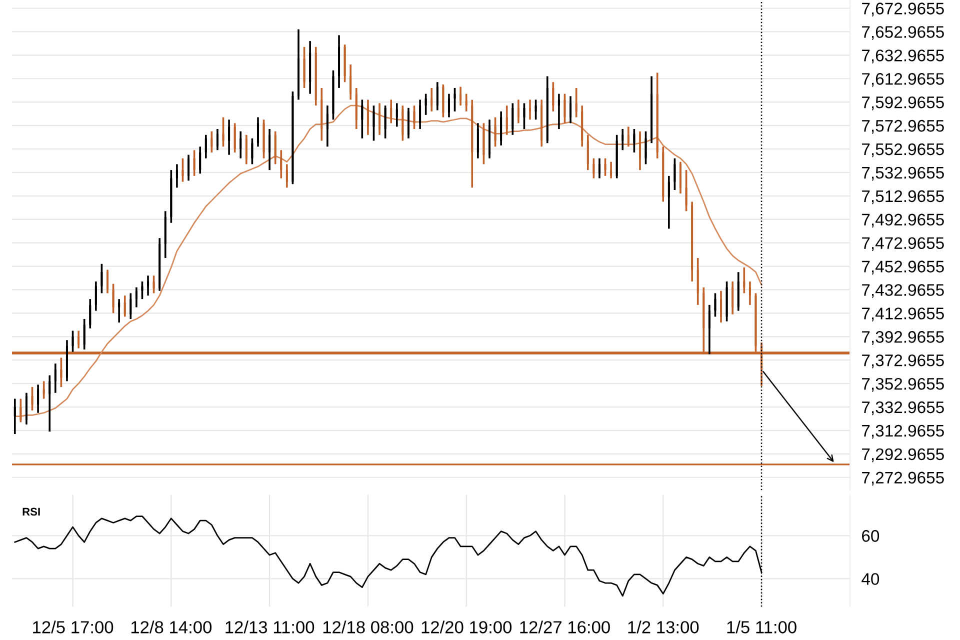 The height and width of the screenshot is (640, 960). Describe the element at coordinates (903, 127) in the screenshot. I see `y-tick-label: 7,572.9655` at that location.